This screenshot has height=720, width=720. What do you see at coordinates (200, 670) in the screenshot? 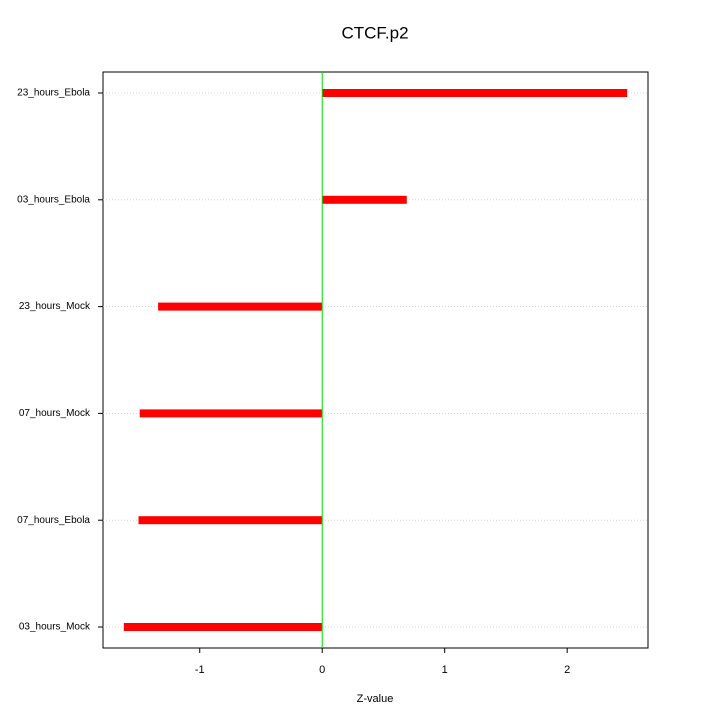
I see `x-tick-label: -1` at bounding box center [200, 670].